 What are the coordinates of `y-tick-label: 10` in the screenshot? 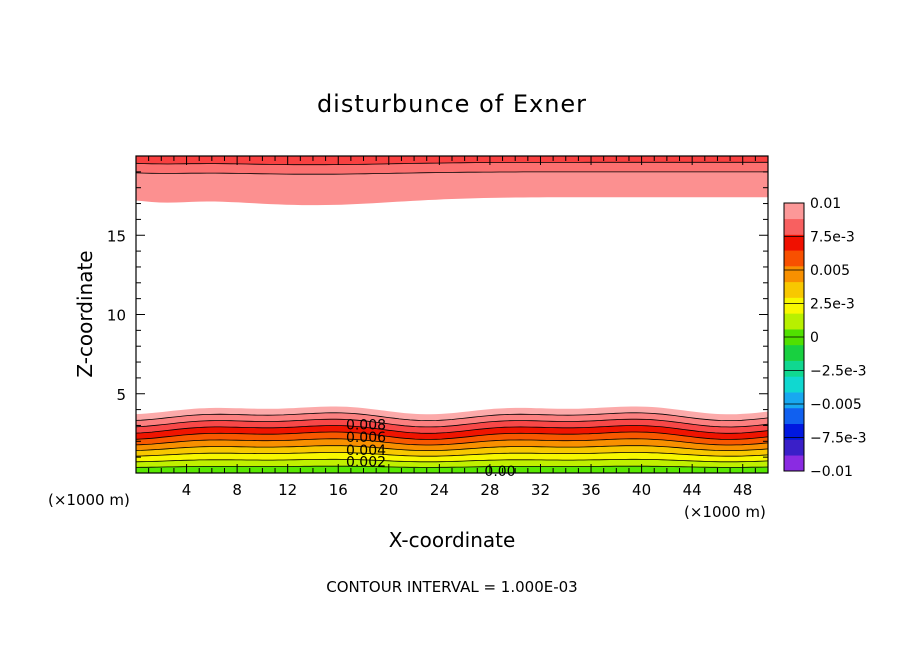 It's located at (116, 316).